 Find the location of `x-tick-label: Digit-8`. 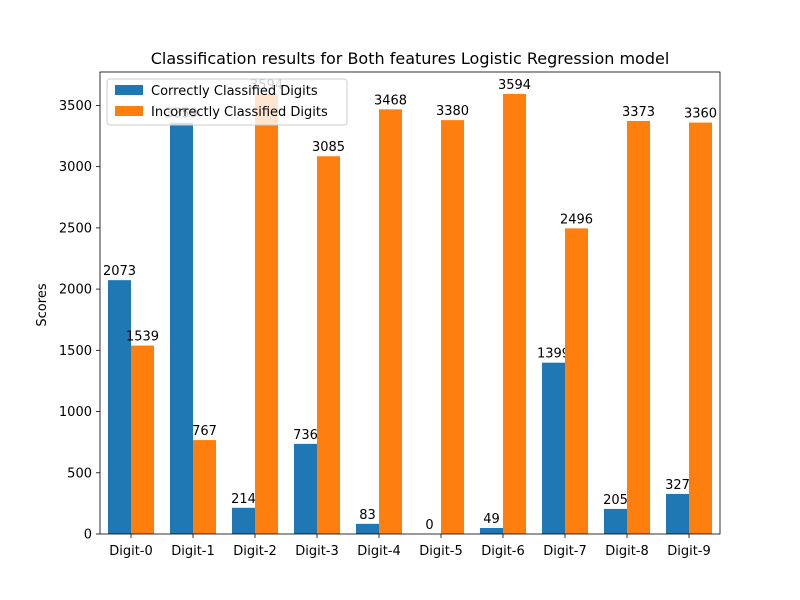

x-tick-label: Digit-8 is located at coordinates (627, 551).